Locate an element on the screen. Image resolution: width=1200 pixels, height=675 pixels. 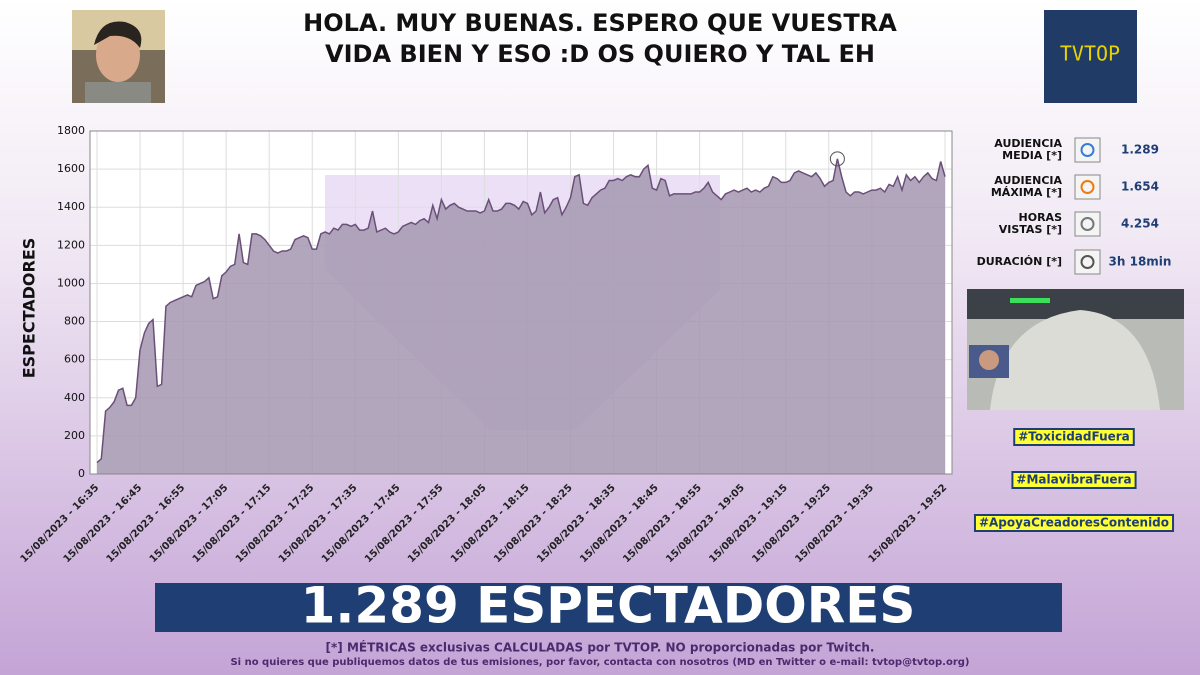
y-tick-label: 600 is located at coordinates (74, 359).